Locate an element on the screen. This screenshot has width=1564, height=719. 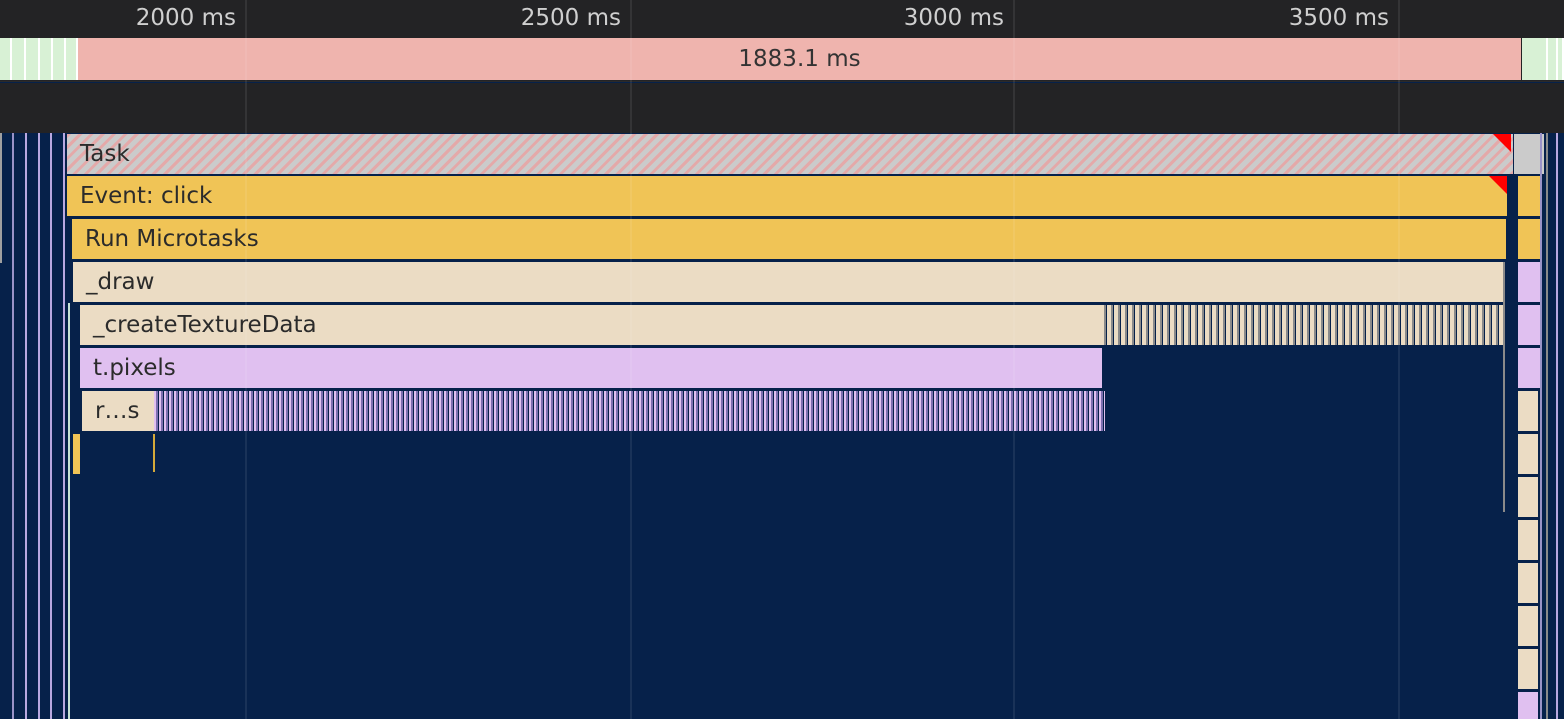
task-bar: Task is located at coordinates (790, 154).